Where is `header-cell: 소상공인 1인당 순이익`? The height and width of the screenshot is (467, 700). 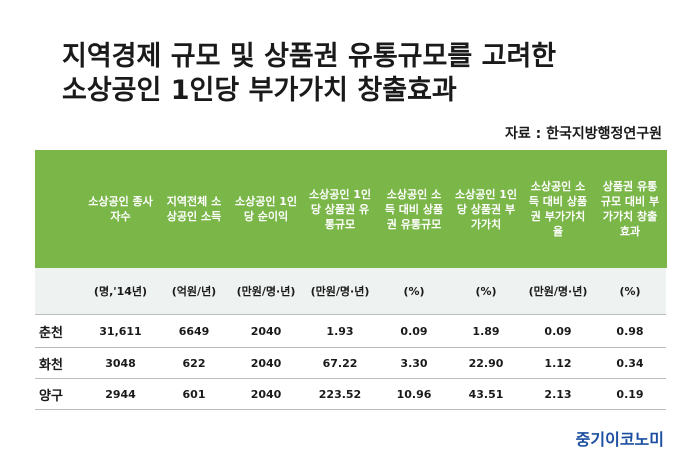
header-cell: 소상공인 1인당 순이익 is located at coordinates (266, 209).